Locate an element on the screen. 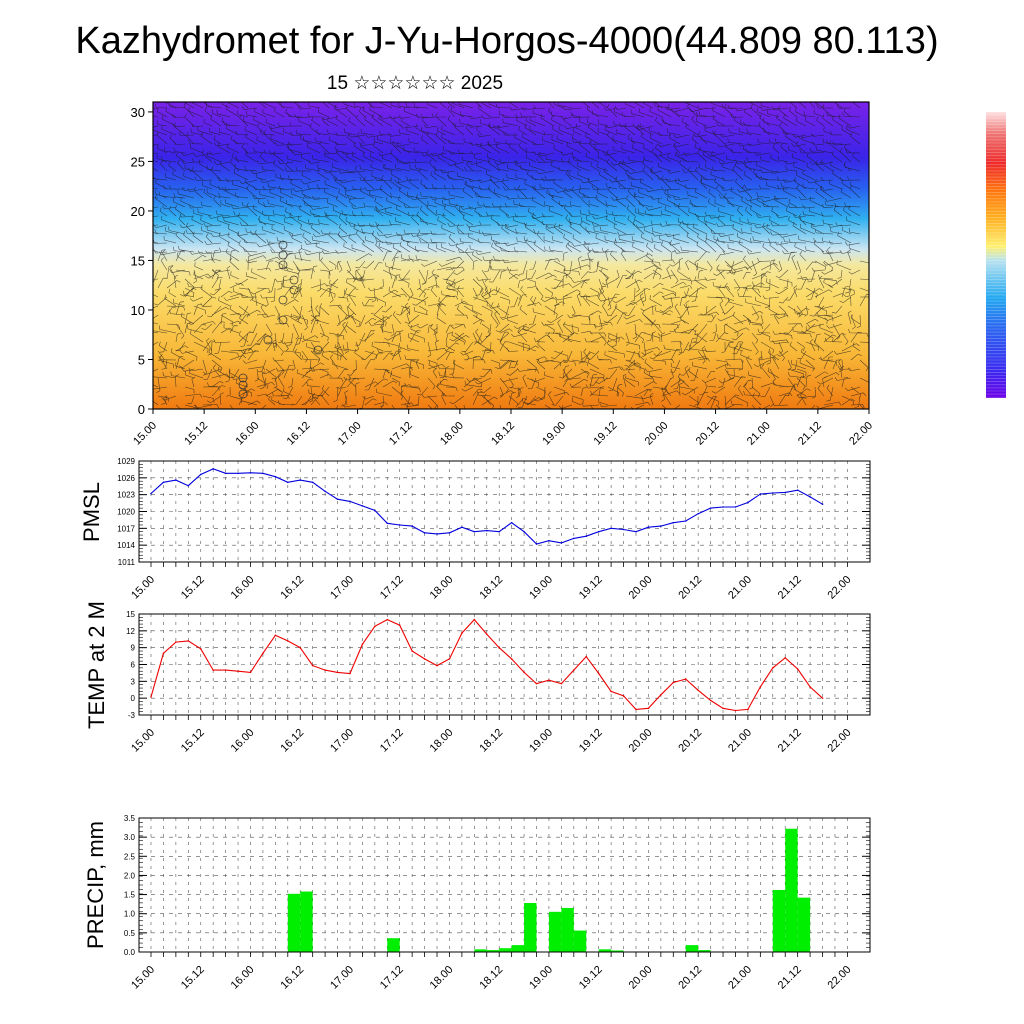 The height and width of the screenshot is (1024, 1024). y-tick-label: 1020 is located at coordinates (126, 512).